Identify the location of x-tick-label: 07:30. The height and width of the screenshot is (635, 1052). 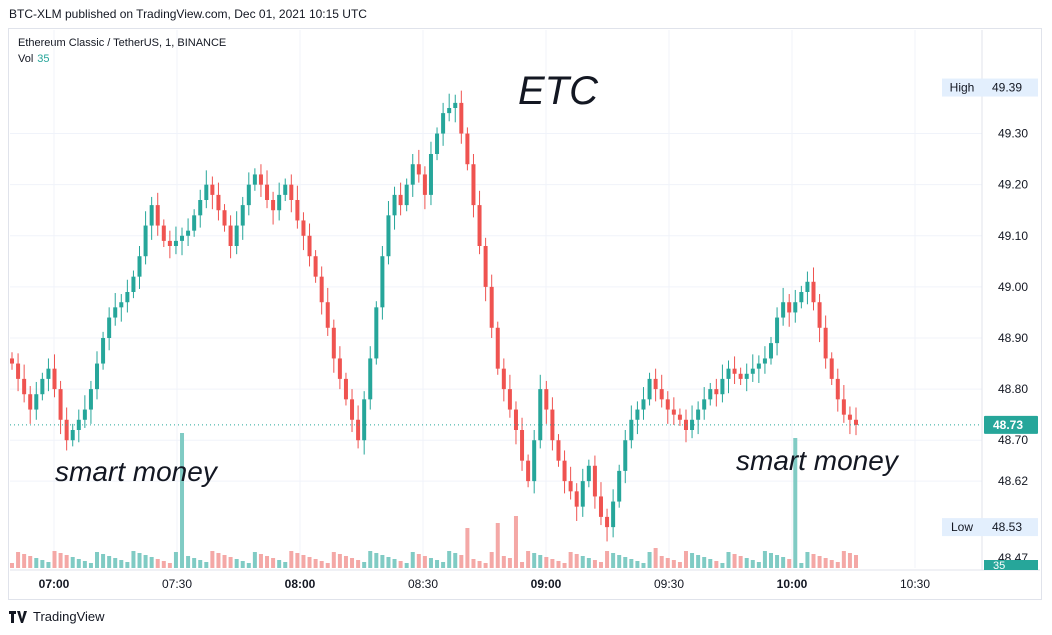
(177, 584).